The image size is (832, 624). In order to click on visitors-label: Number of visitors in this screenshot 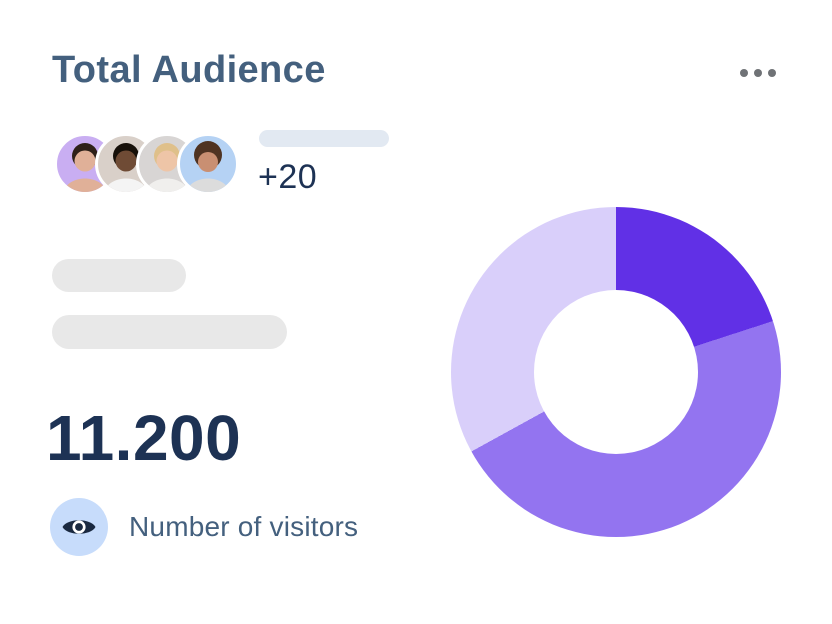, I will do `click(244, 526)`.